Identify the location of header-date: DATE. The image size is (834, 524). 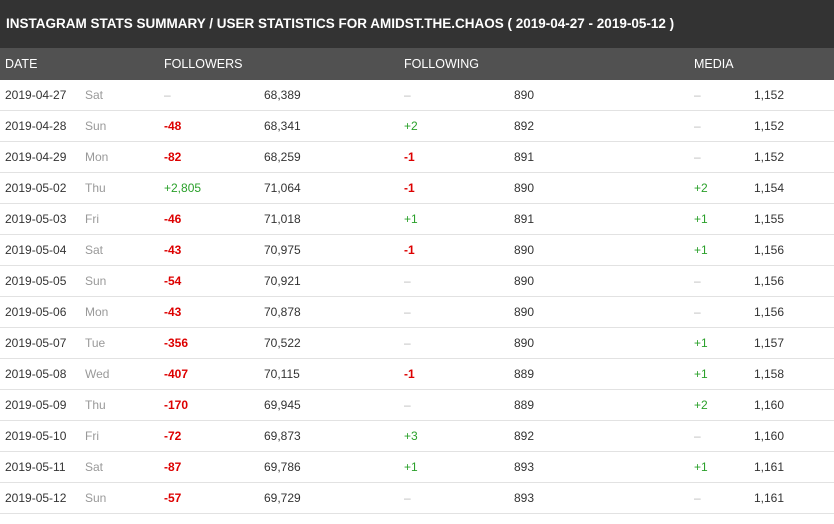
(21, 64).